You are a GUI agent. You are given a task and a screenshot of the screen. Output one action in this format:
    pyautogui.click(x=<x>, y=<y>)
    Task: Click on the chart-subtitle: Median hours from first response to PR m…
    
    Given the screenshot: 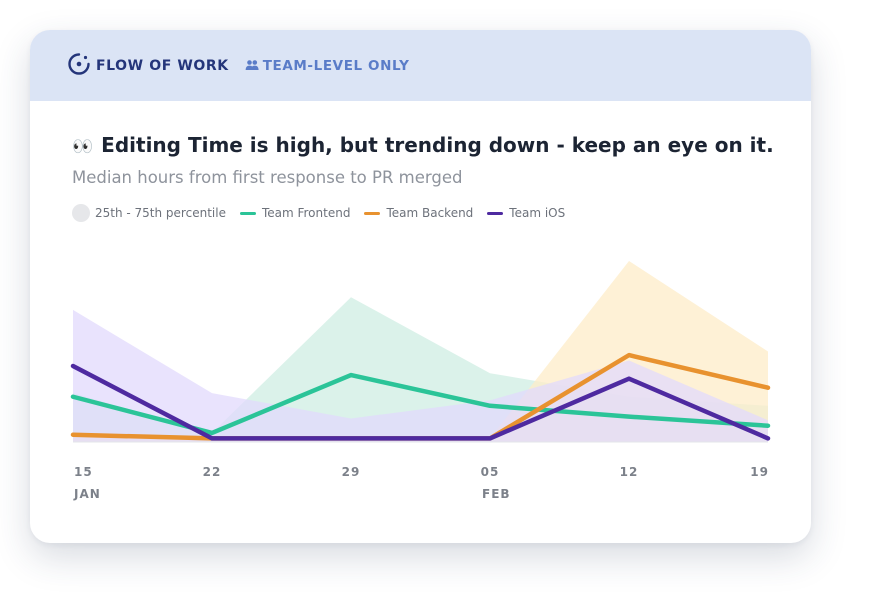 What is the action you would take?
    pyautogui.click(x=267, y=177)
    